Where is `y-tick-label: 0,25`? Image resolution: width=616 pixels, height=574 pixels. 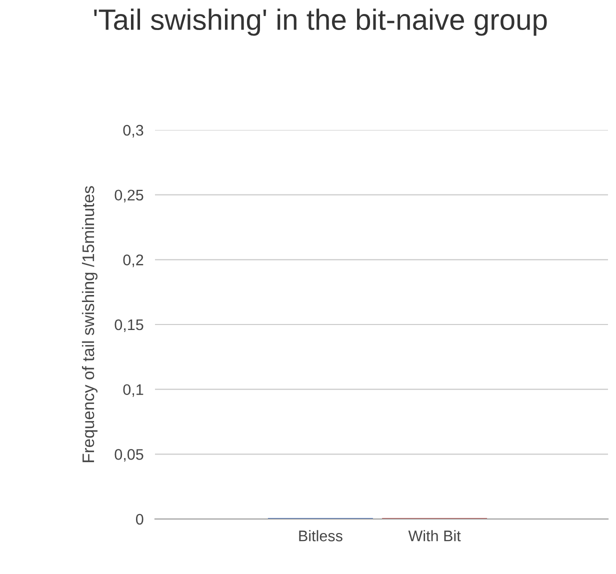
y-tick-label: 0,25 is located at coordinates (129, 196).